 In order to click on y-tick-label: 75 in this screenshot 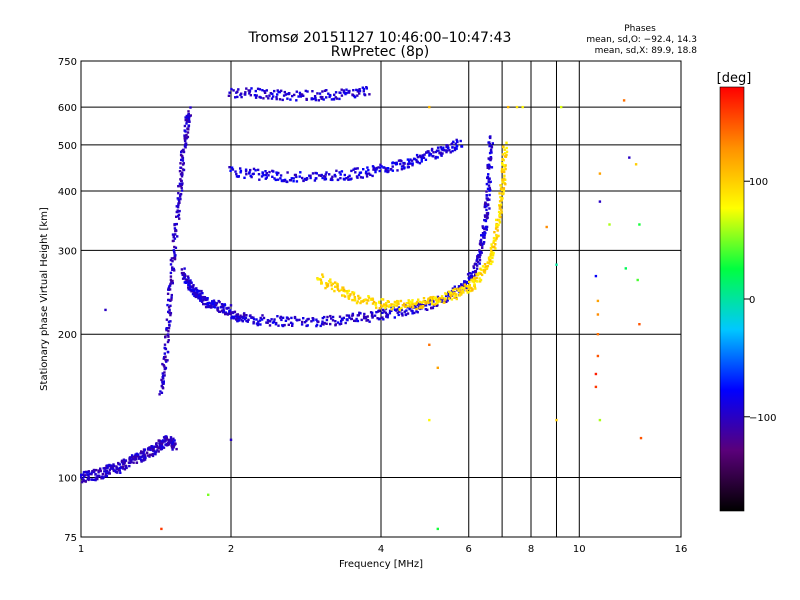, I will do `click(70, 538)`.